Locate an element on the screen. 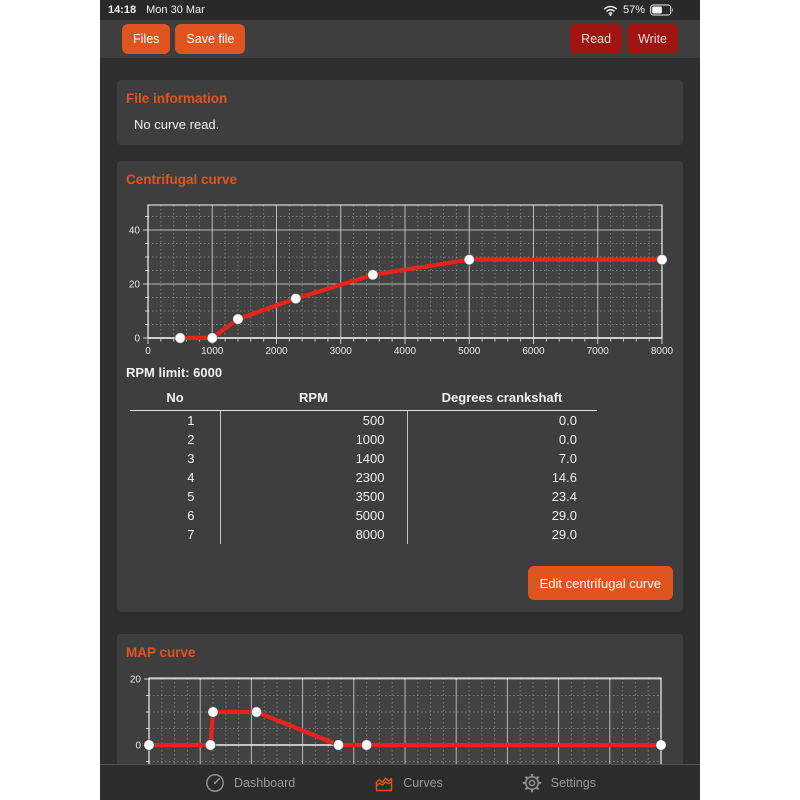 This screenshot has width=800, height=800. table-cell: 1000 is located at coordinates (314, 439).